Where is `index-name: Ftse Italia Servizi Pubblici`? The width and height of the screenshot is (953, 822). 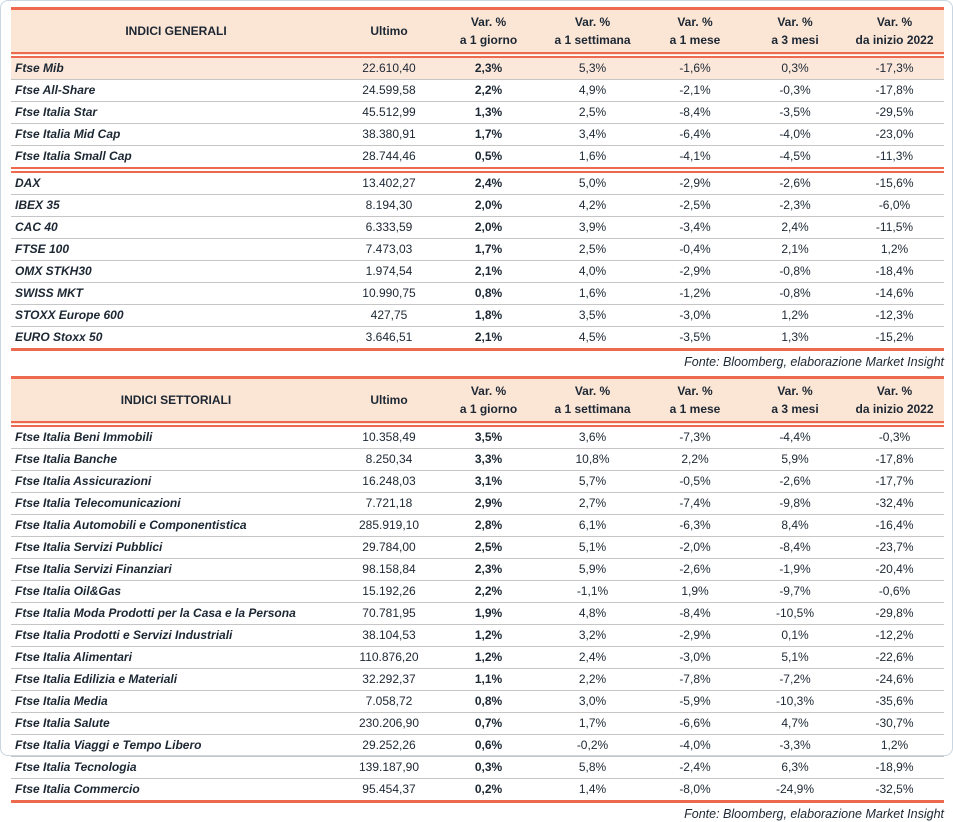 index-name: Ftse Italia Servizi Pubblici is located at coordinates (176, 547).